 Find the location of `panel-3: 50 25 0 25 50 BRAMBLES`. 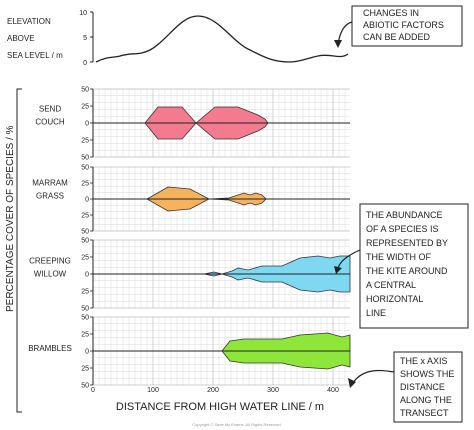

panel-3: 50 25 0 25 50 BRAMBLES is located at coordinates (189, 352).